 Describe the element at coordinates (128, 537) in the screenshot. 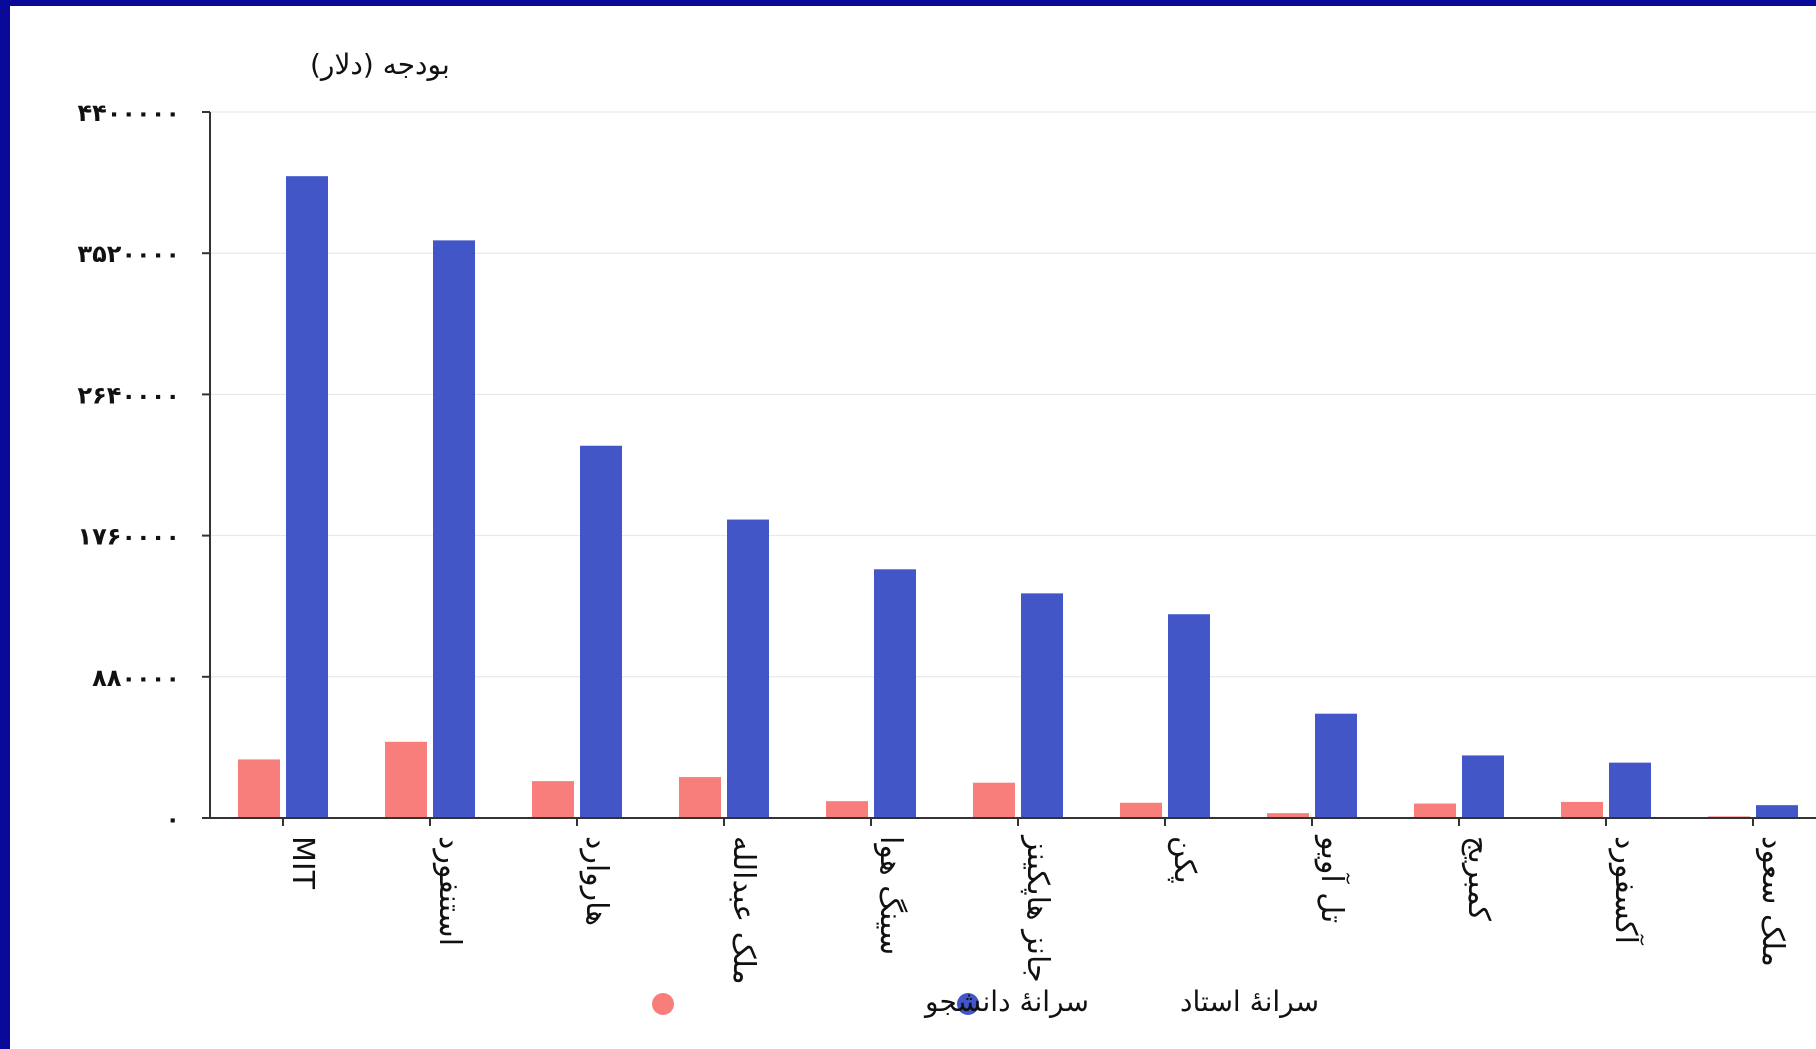

I see `y-tick-label: ۱۷۶۰۰۰۰` at that location.